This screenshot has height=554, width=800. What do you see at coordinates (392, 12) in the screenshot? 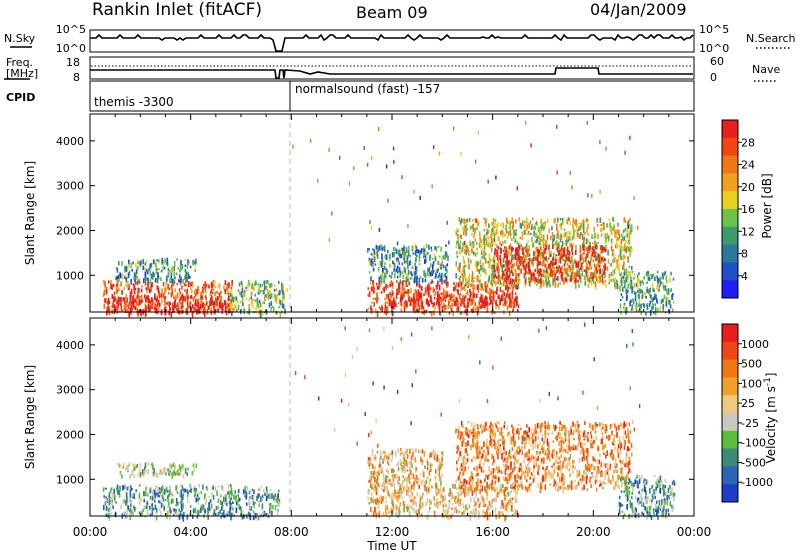
I see `beam-title: Beam 09` at bounding box center [392, 12].